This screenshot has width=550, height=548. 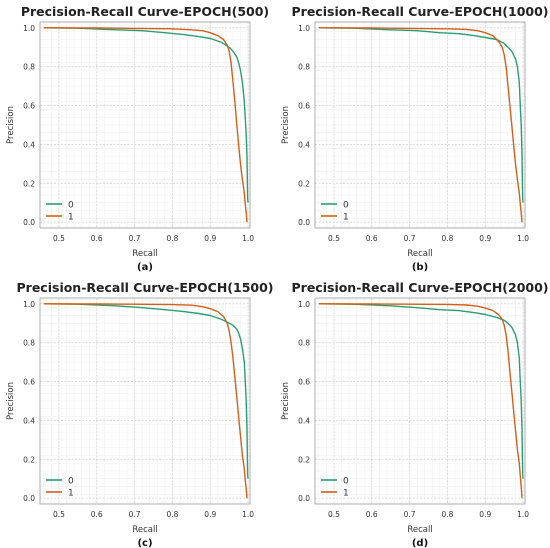 What do you see at coordinates (145, 267) in the screenshot?
I see `panel-caption: (a)` at bounding box center [145, 267].